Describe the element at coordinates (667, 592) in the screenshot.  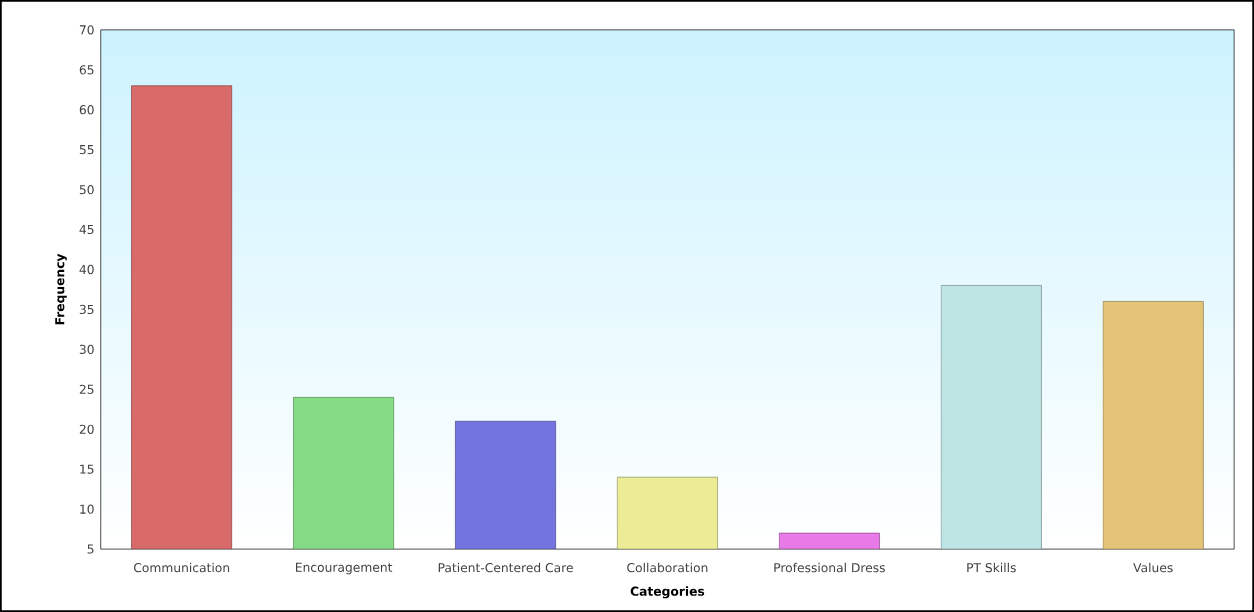
I see `x-axis-title: Categories` at that location.